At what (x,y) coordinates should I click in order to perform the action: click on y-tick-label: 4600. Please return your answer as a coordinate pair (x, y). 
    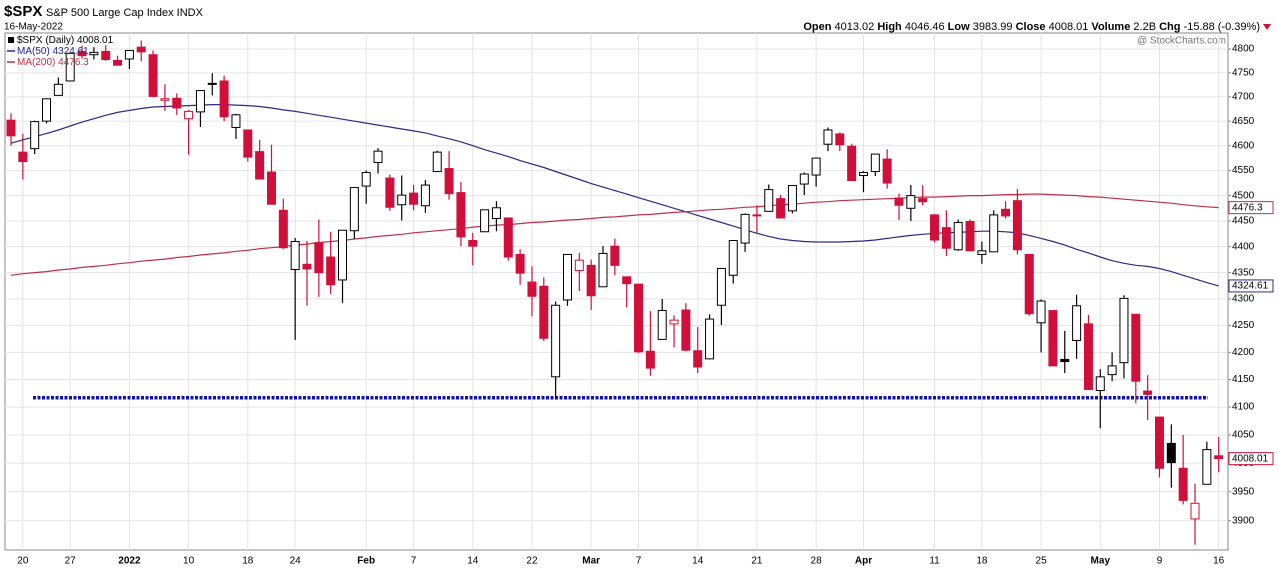
    Looking at the image, I should click on (1243, 145).